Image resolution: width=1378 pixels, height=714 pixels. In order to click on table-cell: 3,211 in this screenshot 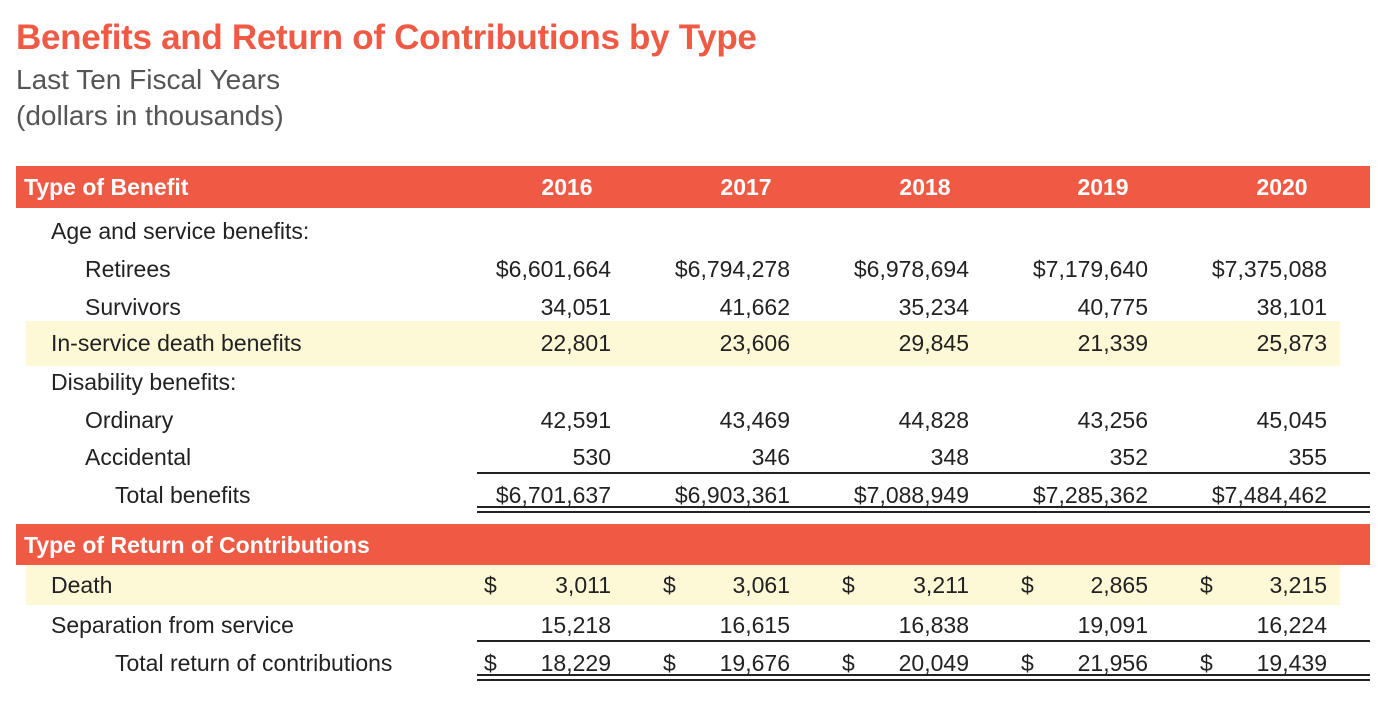, I will do `click(941, 585)`.